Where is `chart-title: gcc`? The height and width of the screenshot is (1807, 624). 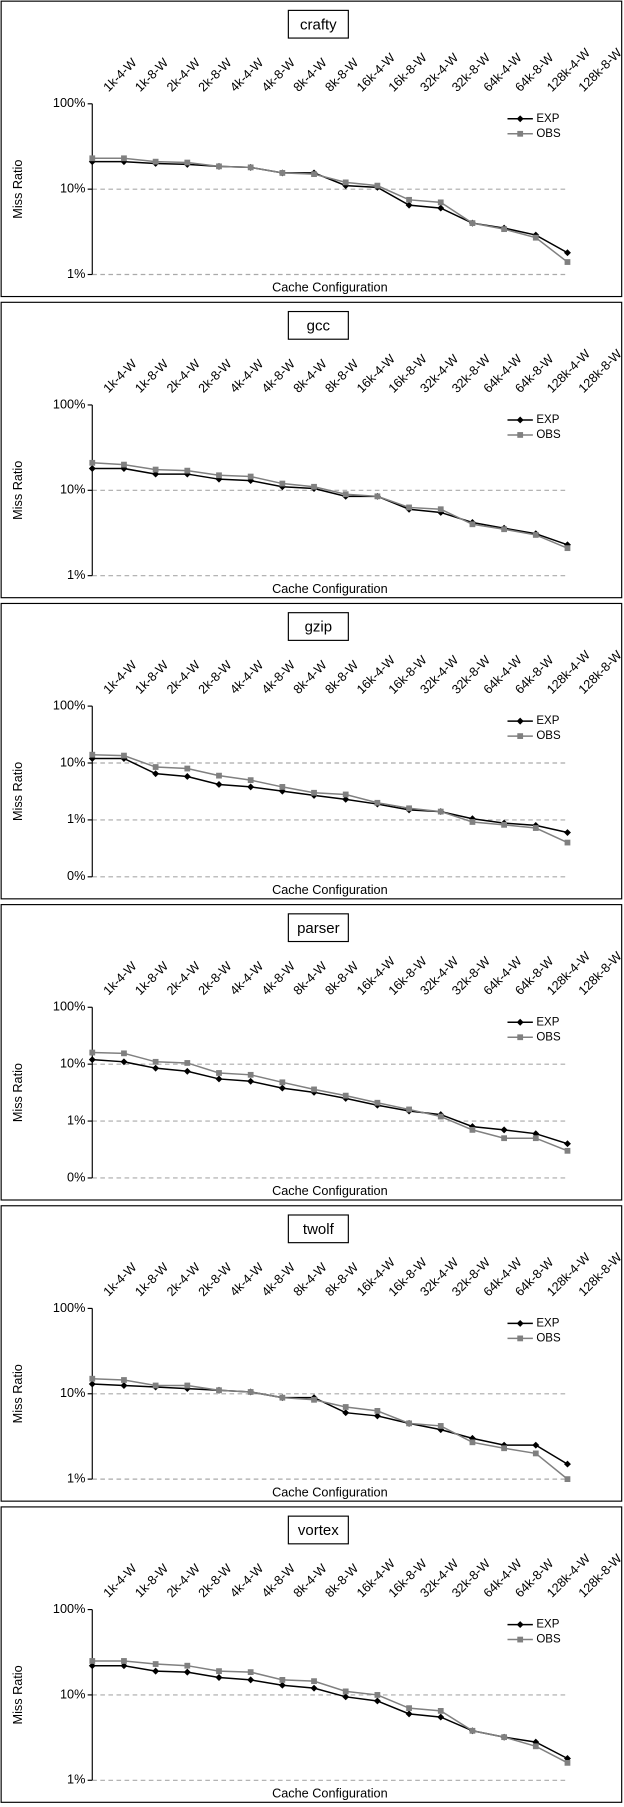 chart-title: gcc is located at coordinates (319, 325).